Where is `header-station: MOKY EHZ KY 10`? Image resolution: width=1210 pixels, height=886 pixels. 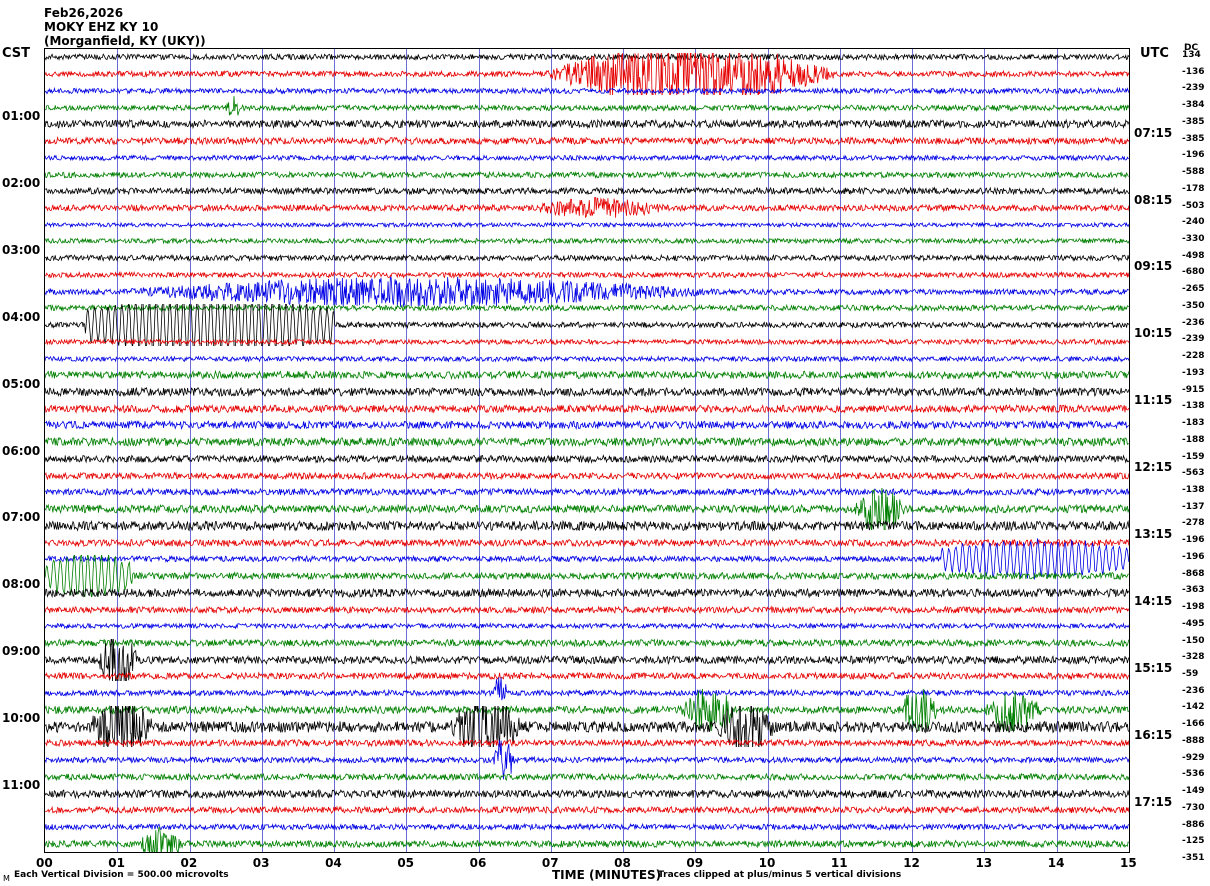
header-station: MOKY EHZ KY 10 is located at coordinates (101, 27).